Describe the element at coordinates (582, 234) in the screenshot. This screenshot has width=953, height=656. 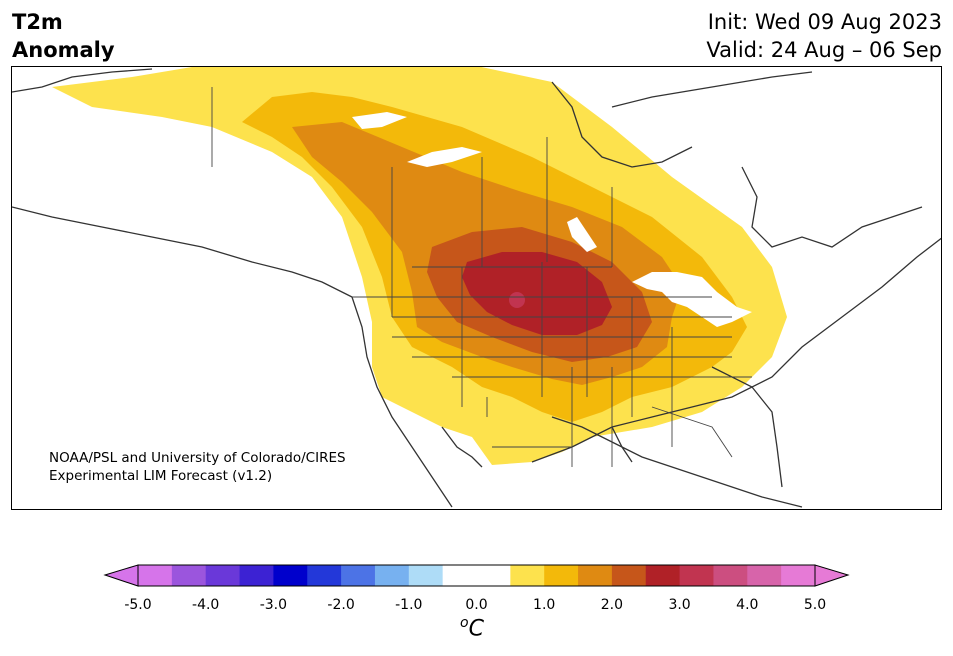
I see `lake-winnipeg` at that location.